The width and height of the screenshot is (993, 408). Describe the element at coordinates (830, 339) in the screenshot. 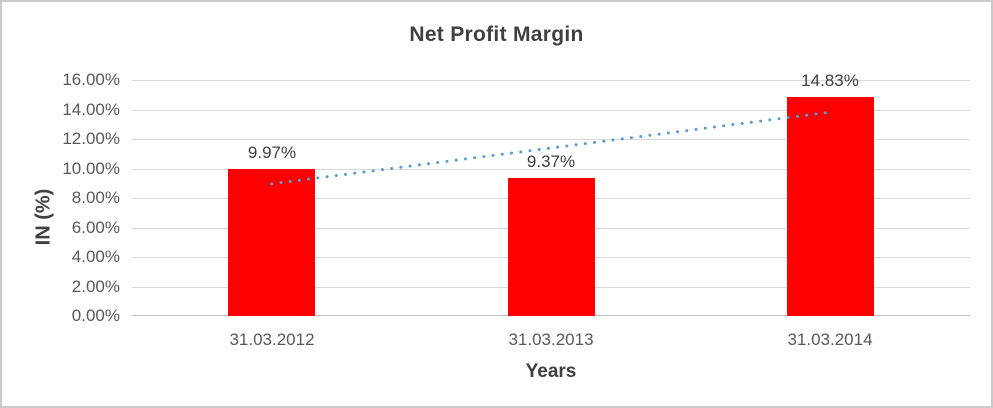

I see `x-tick-label: 31.03.2014` at that location.